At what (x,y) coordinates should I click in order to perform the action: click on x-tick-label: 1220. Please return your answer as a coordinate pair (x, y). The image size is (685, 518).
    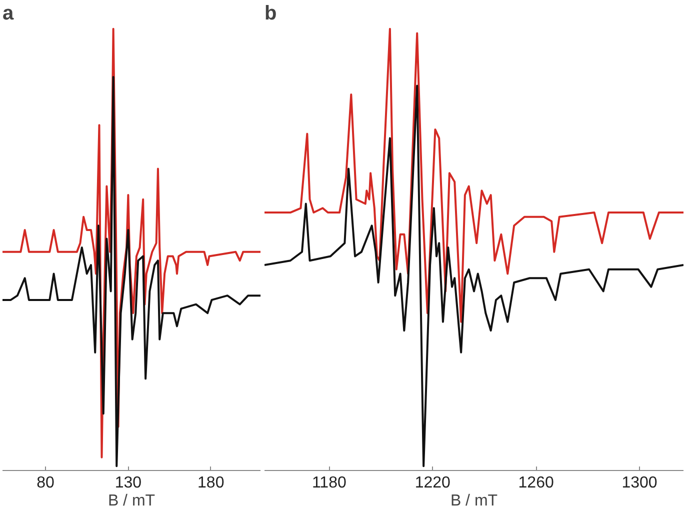
    Looking at the image, I should click on (432, 483).